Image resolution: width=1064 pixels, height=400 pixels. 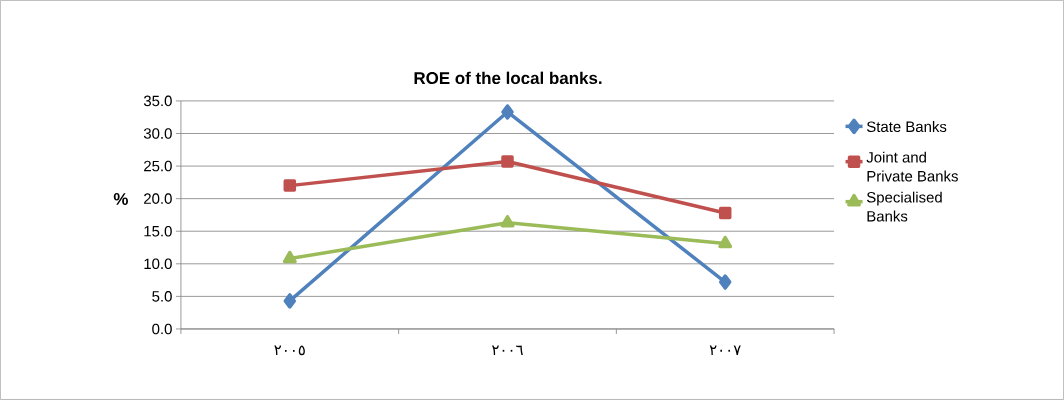 What do you see at coordinates (162, 296) in the screenshot?
I see `y-tick-label: 5.0` at bounding box center [162, 296].